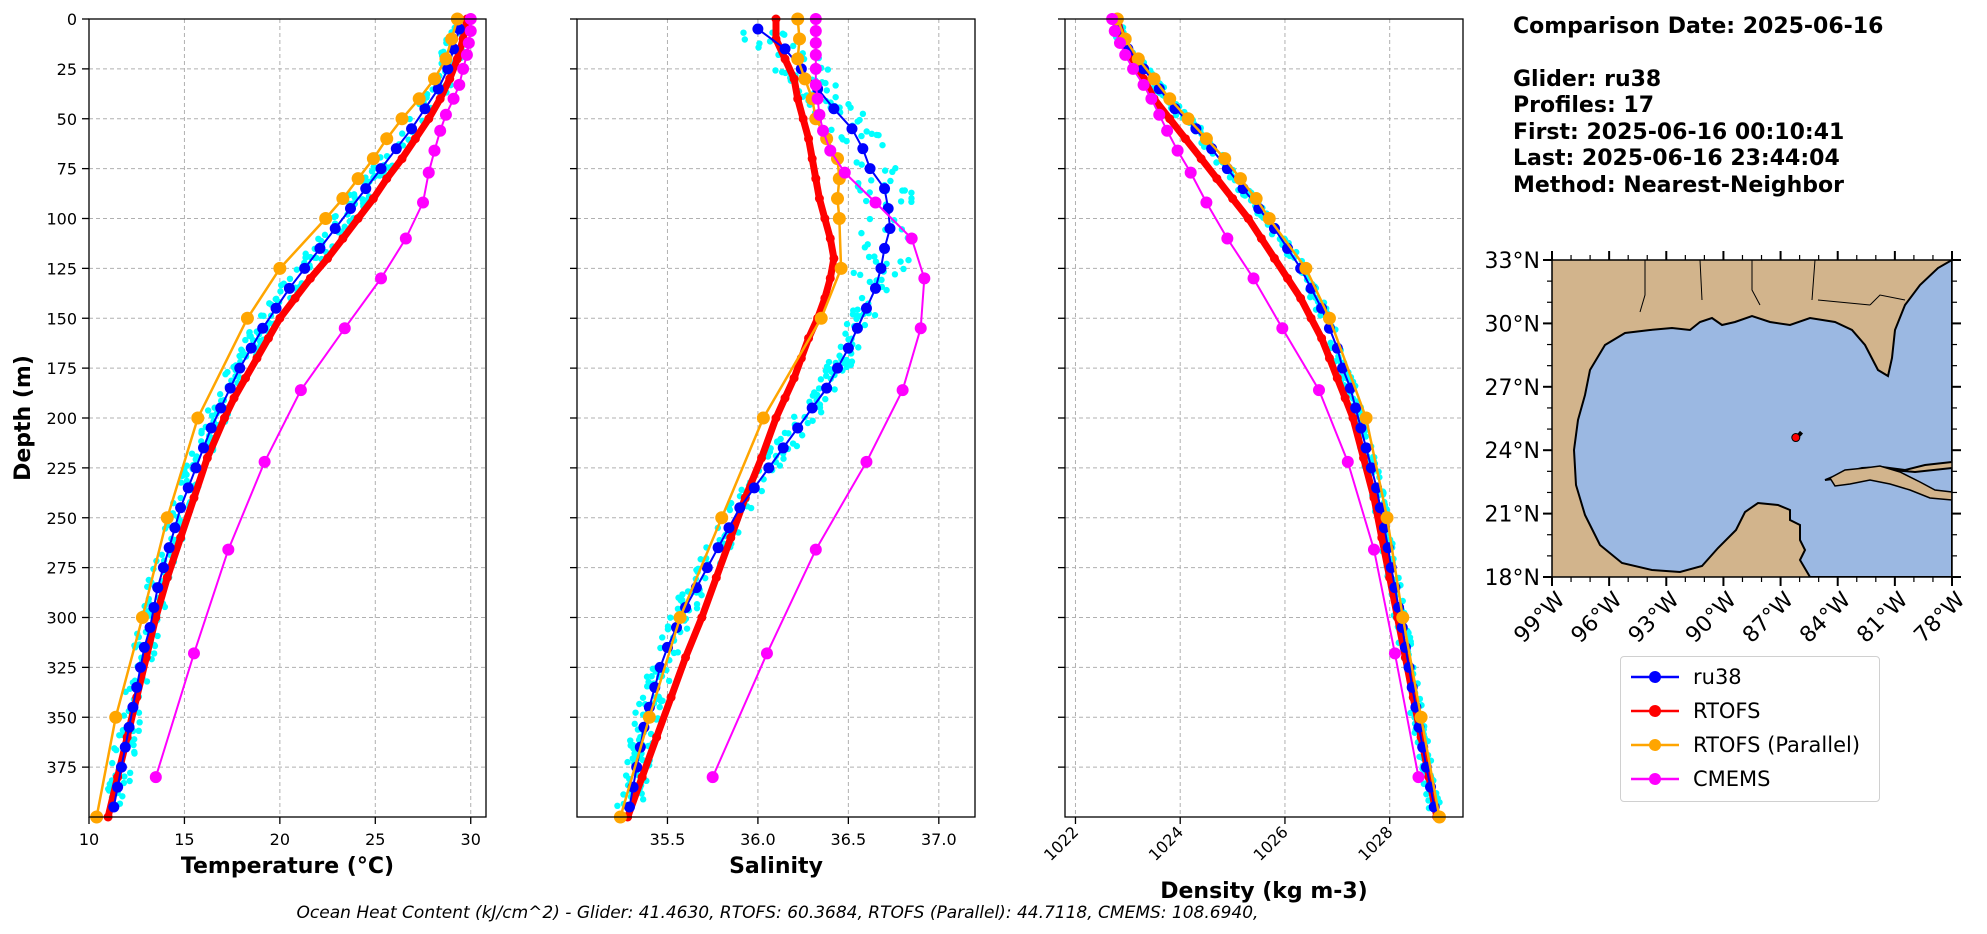 The height and width of the screenshot is (934, 1987). I want to click on legend-label-cmems: CMEMS, so click(1732, 779).